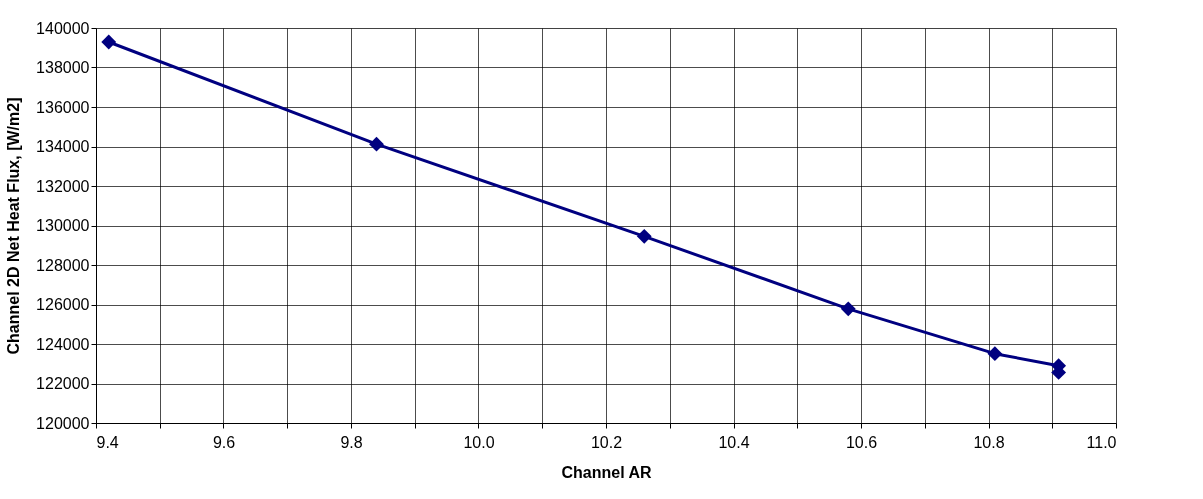  What do you see at coordinates (63, 423) in the screenshot?
I see `y-tick-label: 120000` at bounding box center [63, 423].